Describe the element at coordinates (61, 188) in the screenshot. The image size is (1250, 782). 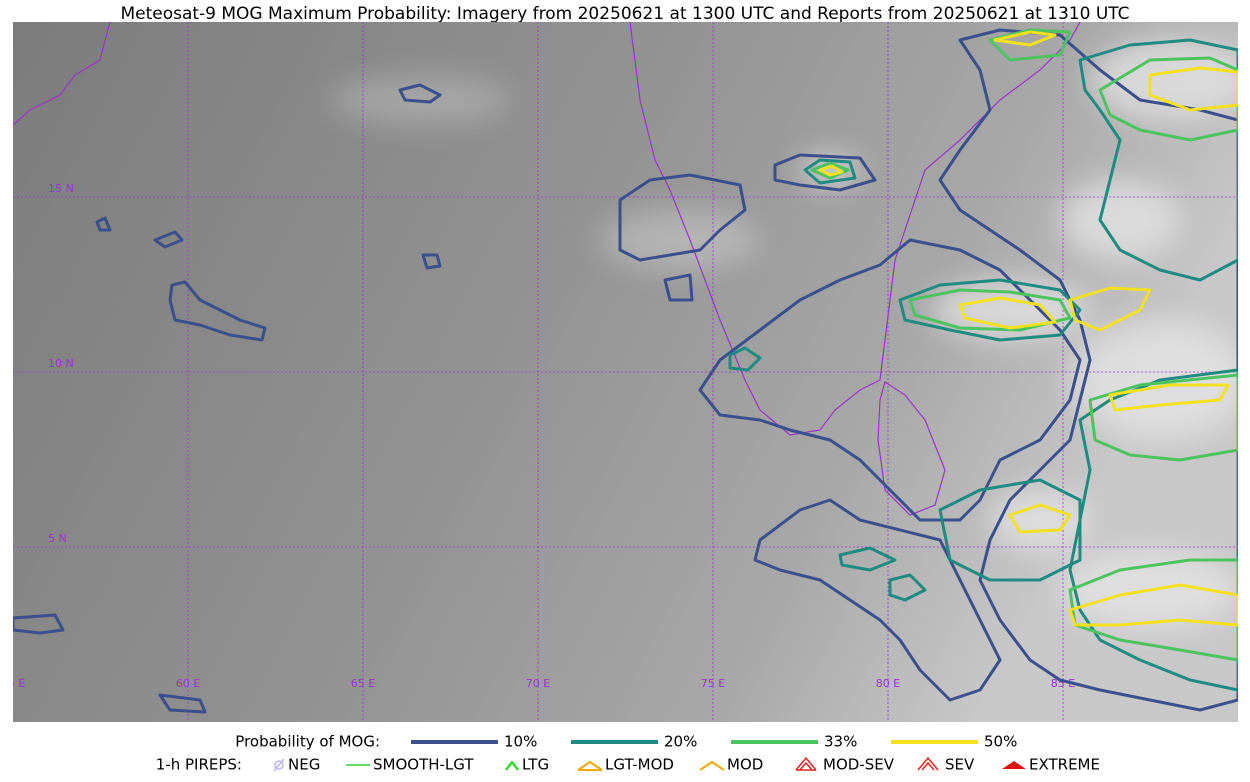
I see `lat-label: 15 N` at that location.